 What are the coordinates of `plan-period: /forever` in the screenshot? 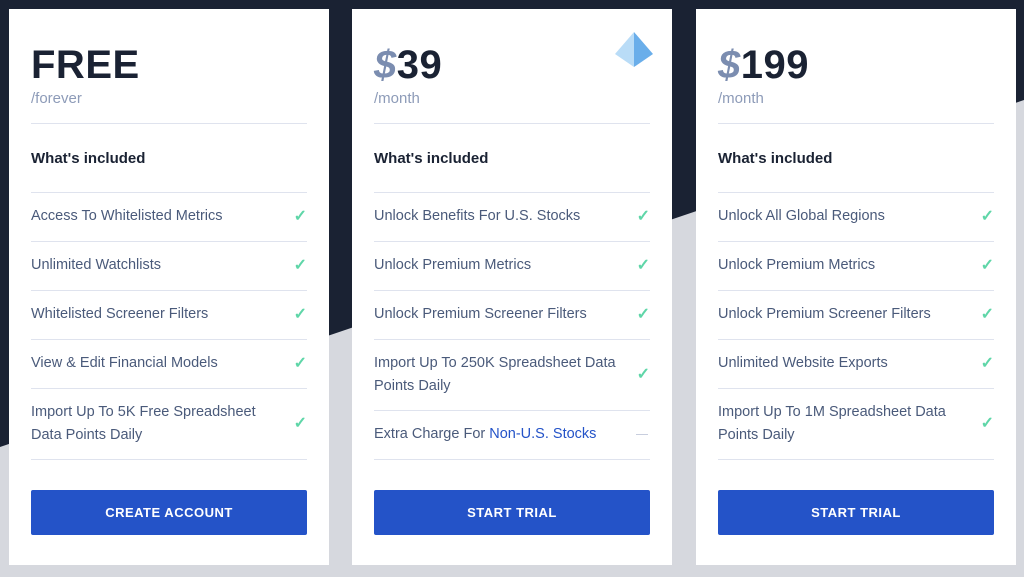 It's located at (56, 98).